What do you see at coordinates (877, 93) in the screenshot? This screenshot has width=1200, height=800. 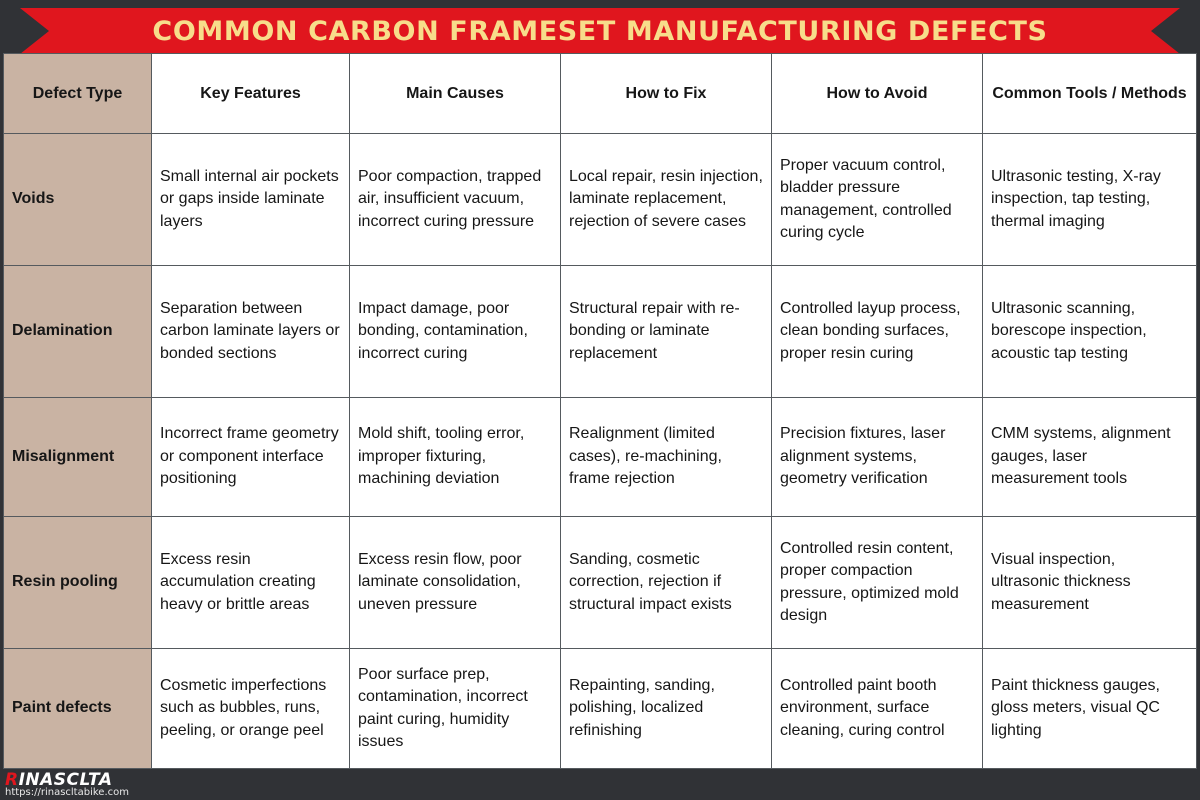 I see `column-header: How to Avoid` at bounding box center [877, 93].